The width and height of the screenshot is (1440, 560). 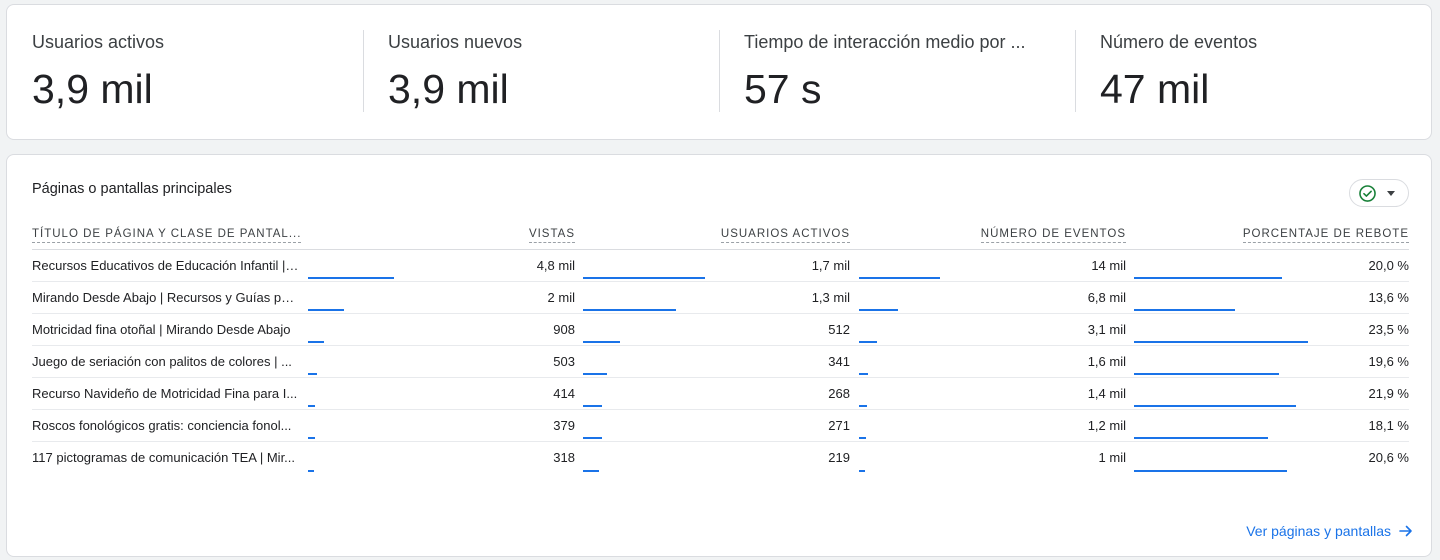 What do you see at coordinates (839, 457) in the screenshot?
I see `cell-active-users: 219` at bounding box center [839, 457].